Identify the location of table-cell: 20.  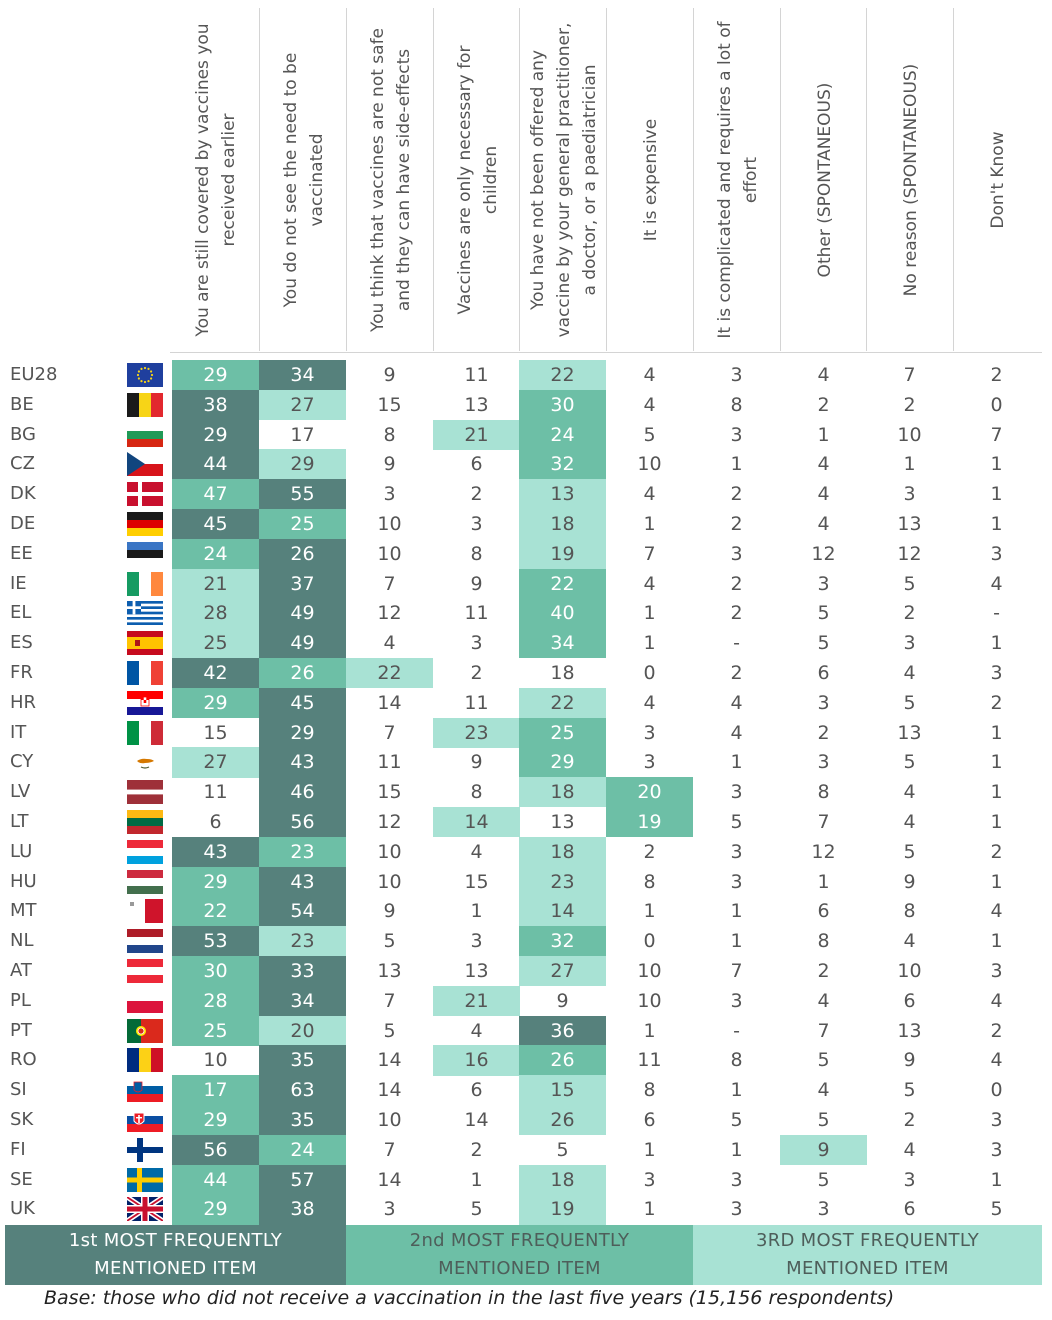
(649, 792).